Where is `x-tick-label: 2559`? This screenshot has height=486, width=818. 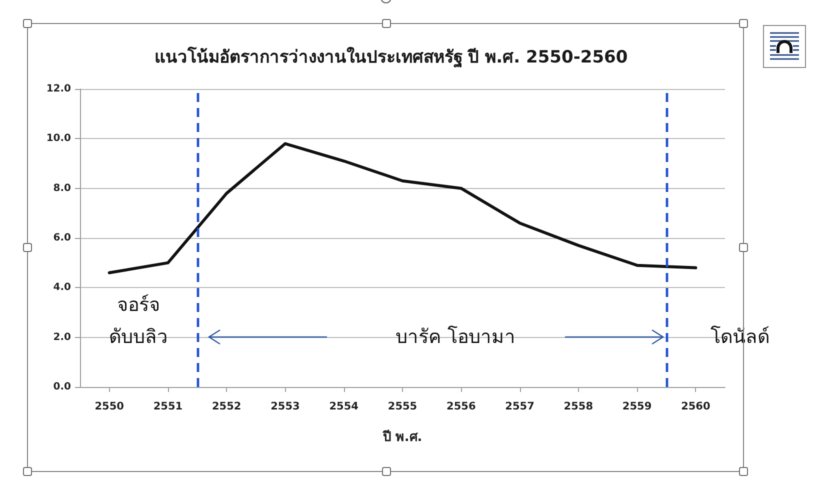
x-tick-label: 2559 is located at coordinates (637, 406).